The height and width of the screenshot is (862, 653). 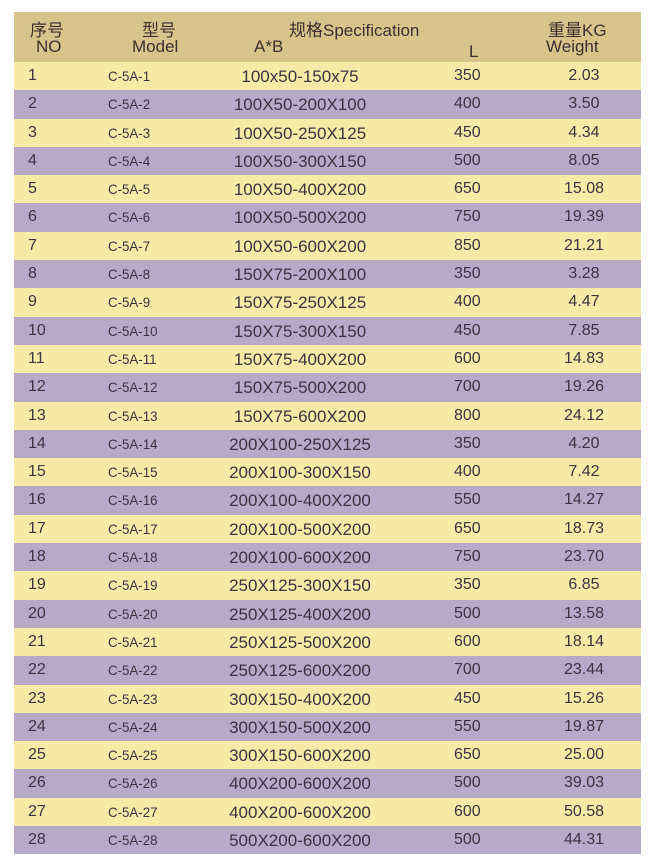 I want to click on model-cell: C-5A-2, so click(x=129, y=104).